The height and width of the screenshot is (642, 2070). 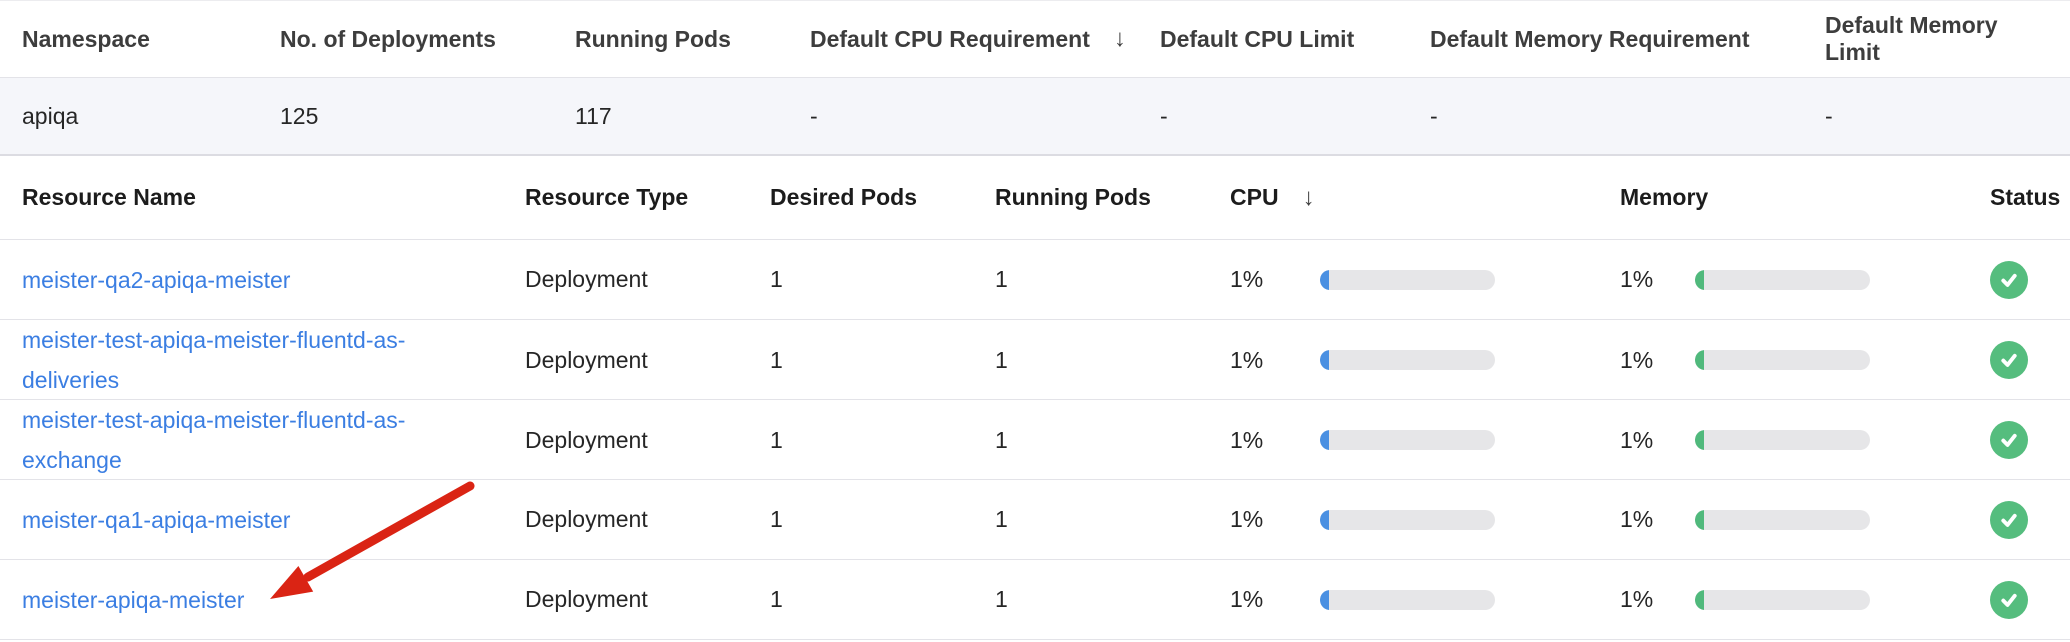 I want to click on running-pods-count: 117, so click(x=593, y=115).